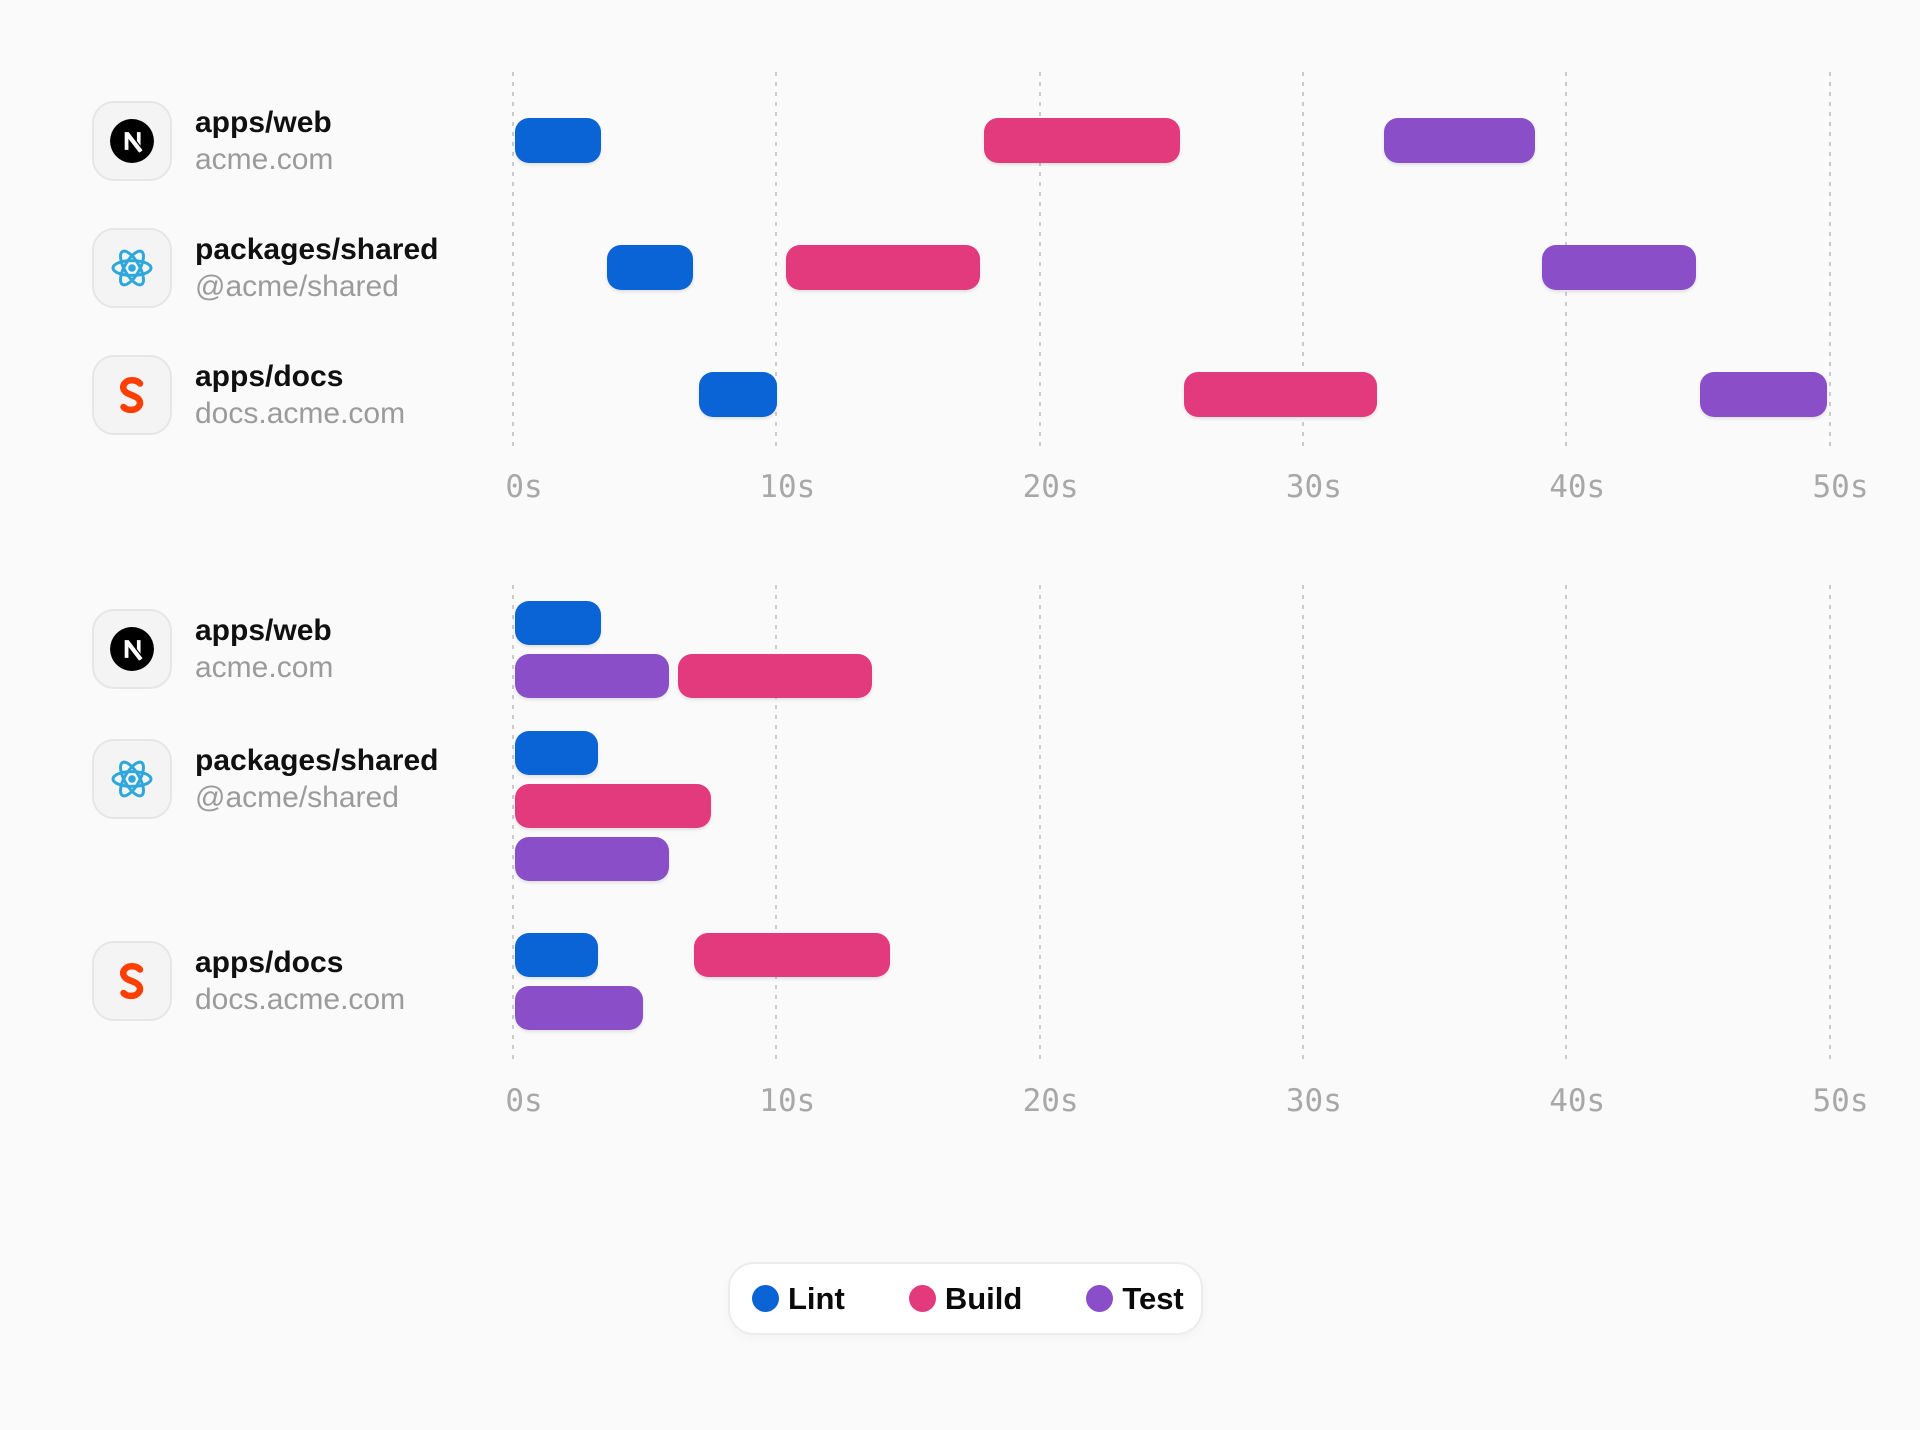  Describe the element at coordinates (983, 1298) in the screenshot. I see `legend-label-build: Build` at that location.